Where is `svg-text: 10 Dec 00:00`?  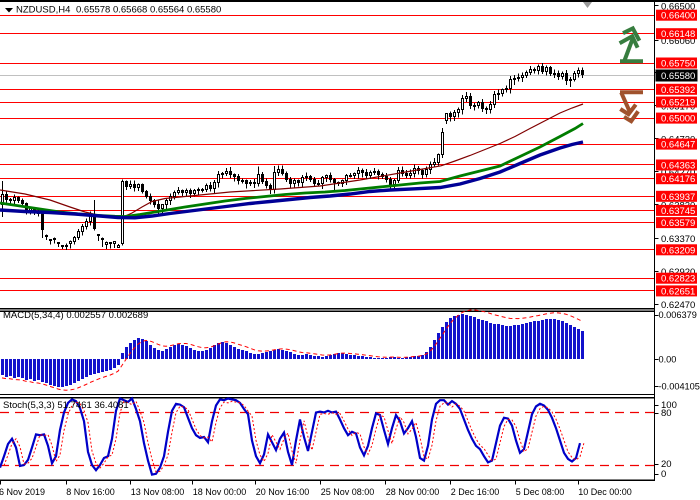
svg-text: 10 Dec 00:00 is located at coordinates (605, 492).